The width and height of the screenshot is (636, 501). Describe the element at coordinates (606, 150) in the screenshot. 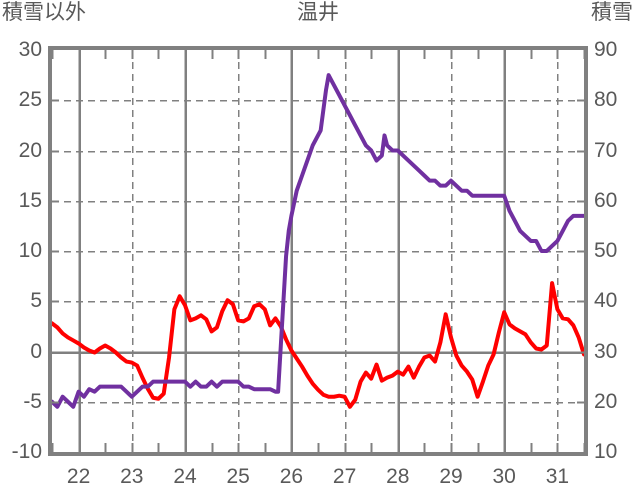

I see `y-axis-right-tick-label: 70` at that location.